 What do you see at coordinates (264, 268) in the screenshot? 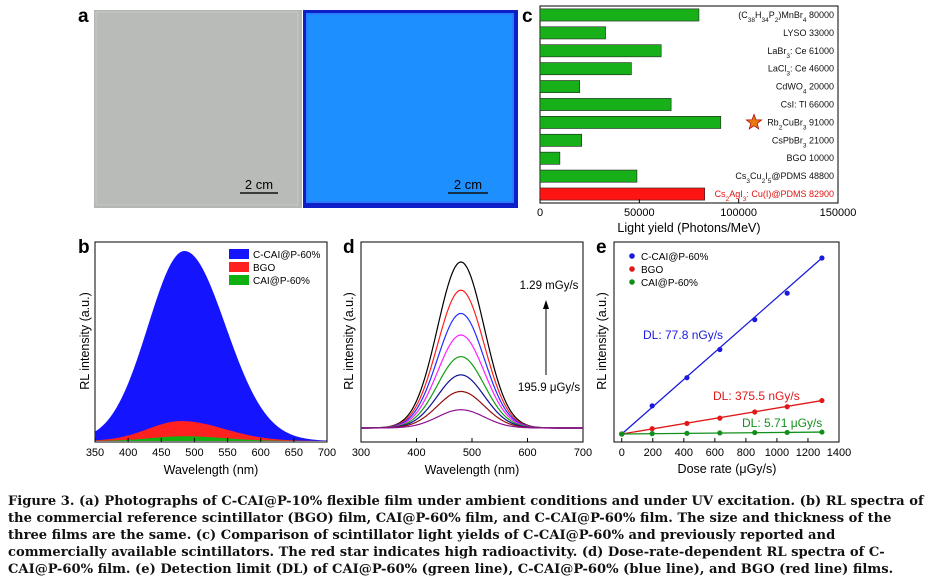
I see `b-legend-label-1: BGO` at bounding box center [264, 268].